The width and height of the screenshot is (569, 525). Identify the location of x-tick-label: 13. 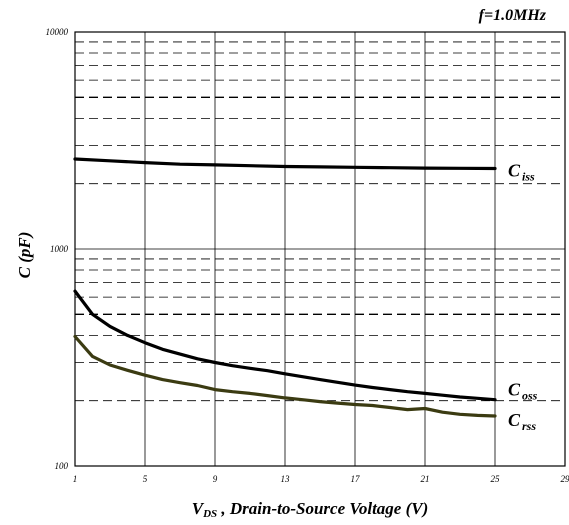
(286, 479).